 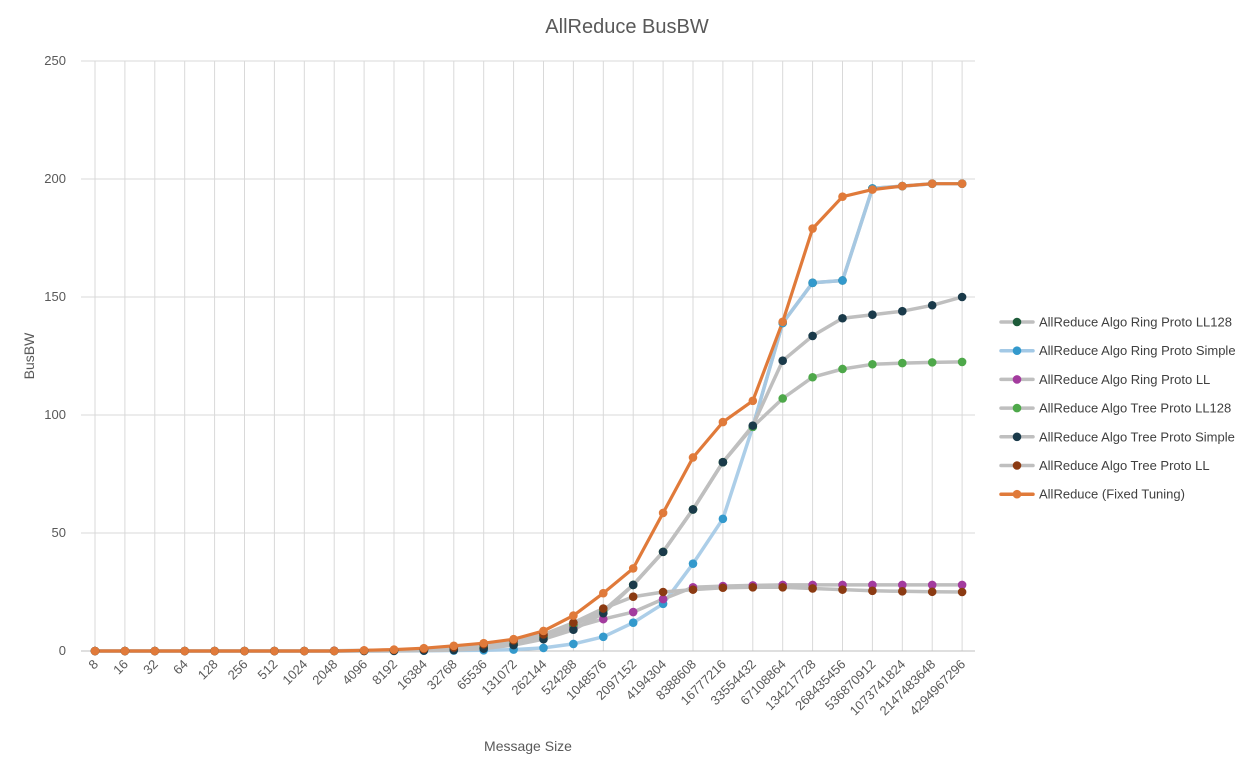 I want to click on legend-label-5: AllReduce Algo Tree Proto Simple, so click(x=1137, y=436).